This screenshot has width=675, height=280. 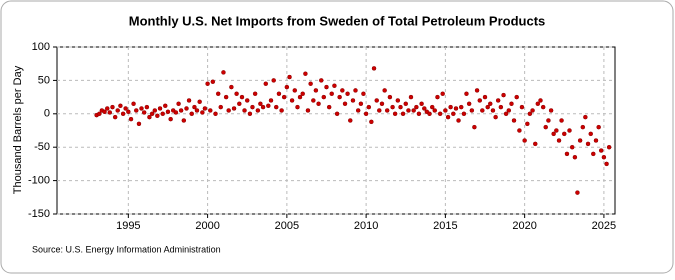 What do you see at coordinates (44, 80) in the screenshot?
I see `y-tick-label: 50` at bounding box center [44, 80].